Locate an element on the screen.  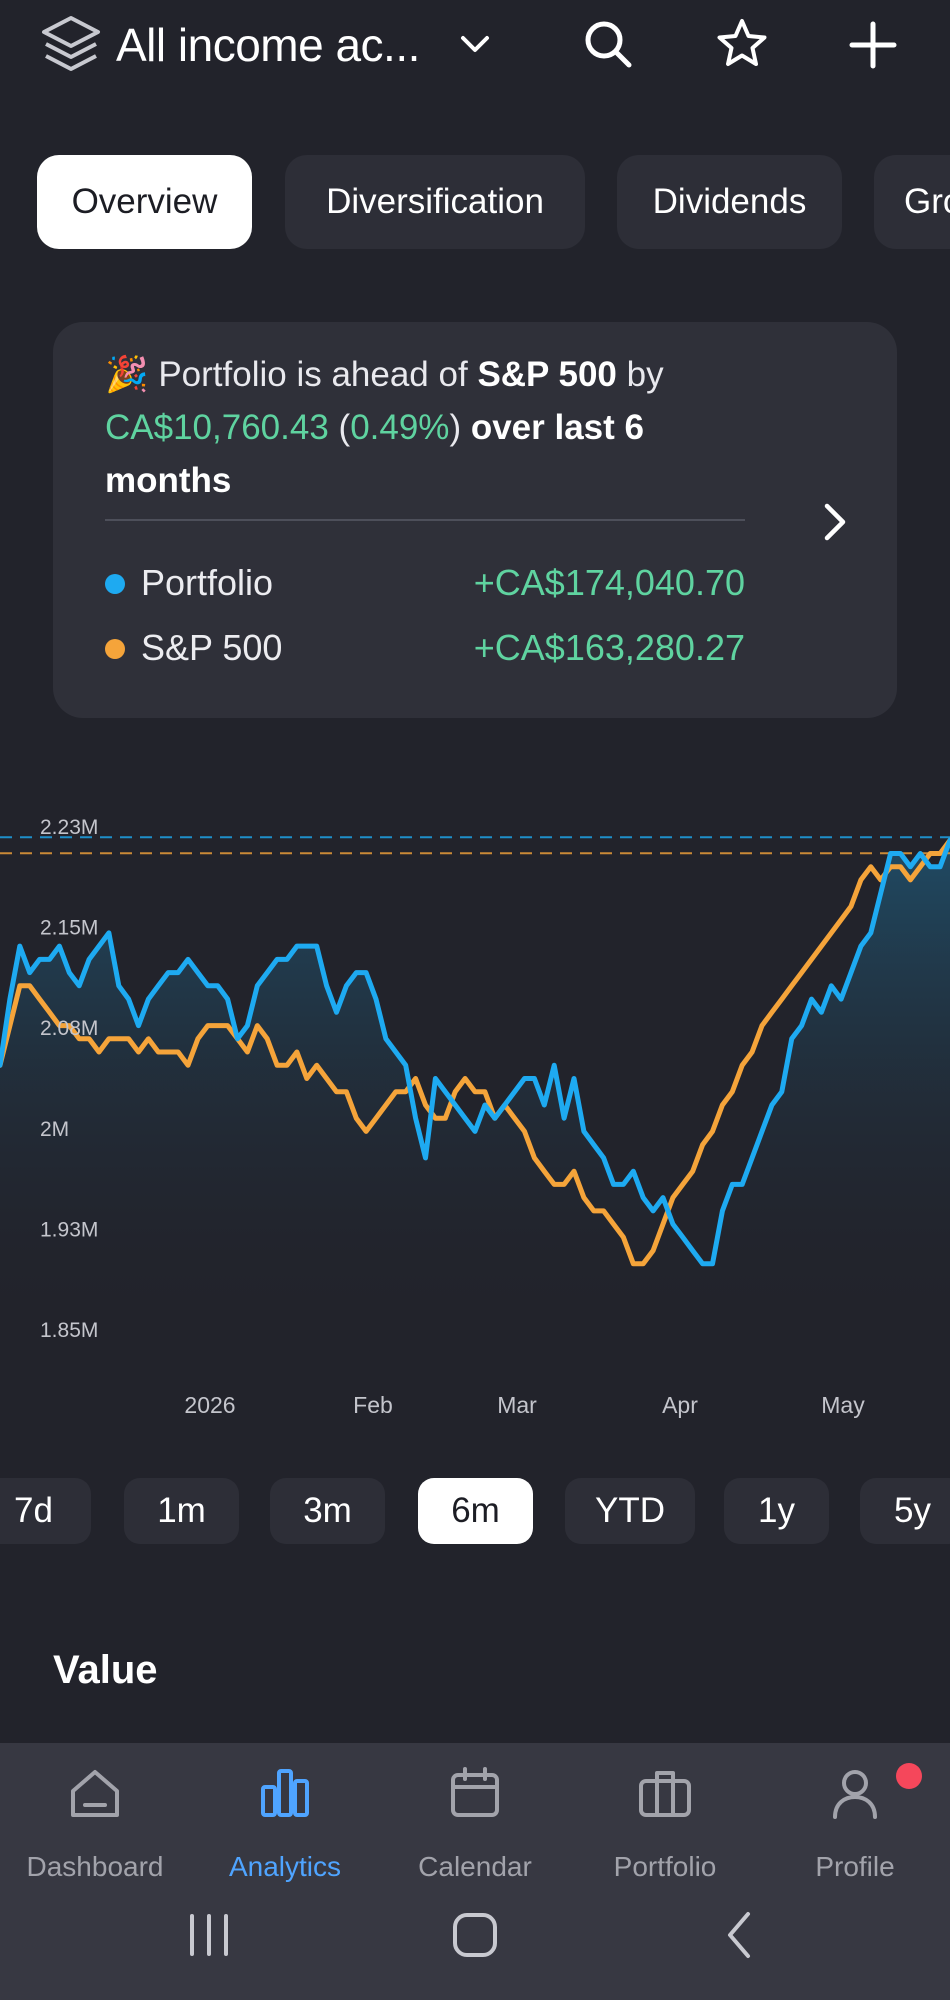
briefcase-icon is located at coordinates (665, 1794).